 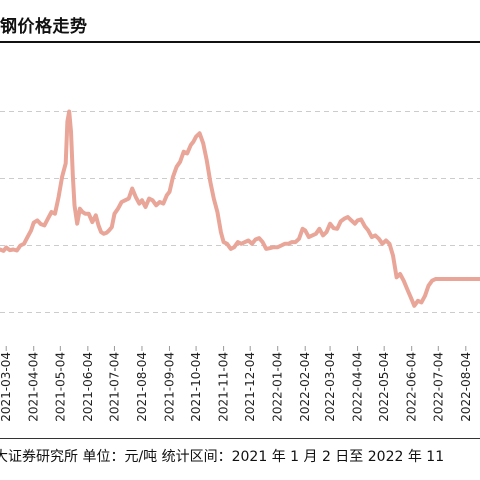 What do you see at coordinates (358, 387) in the screenshot?
I see `x-tick-label-14: 2022-04-04` at bounding box center [358, 387].